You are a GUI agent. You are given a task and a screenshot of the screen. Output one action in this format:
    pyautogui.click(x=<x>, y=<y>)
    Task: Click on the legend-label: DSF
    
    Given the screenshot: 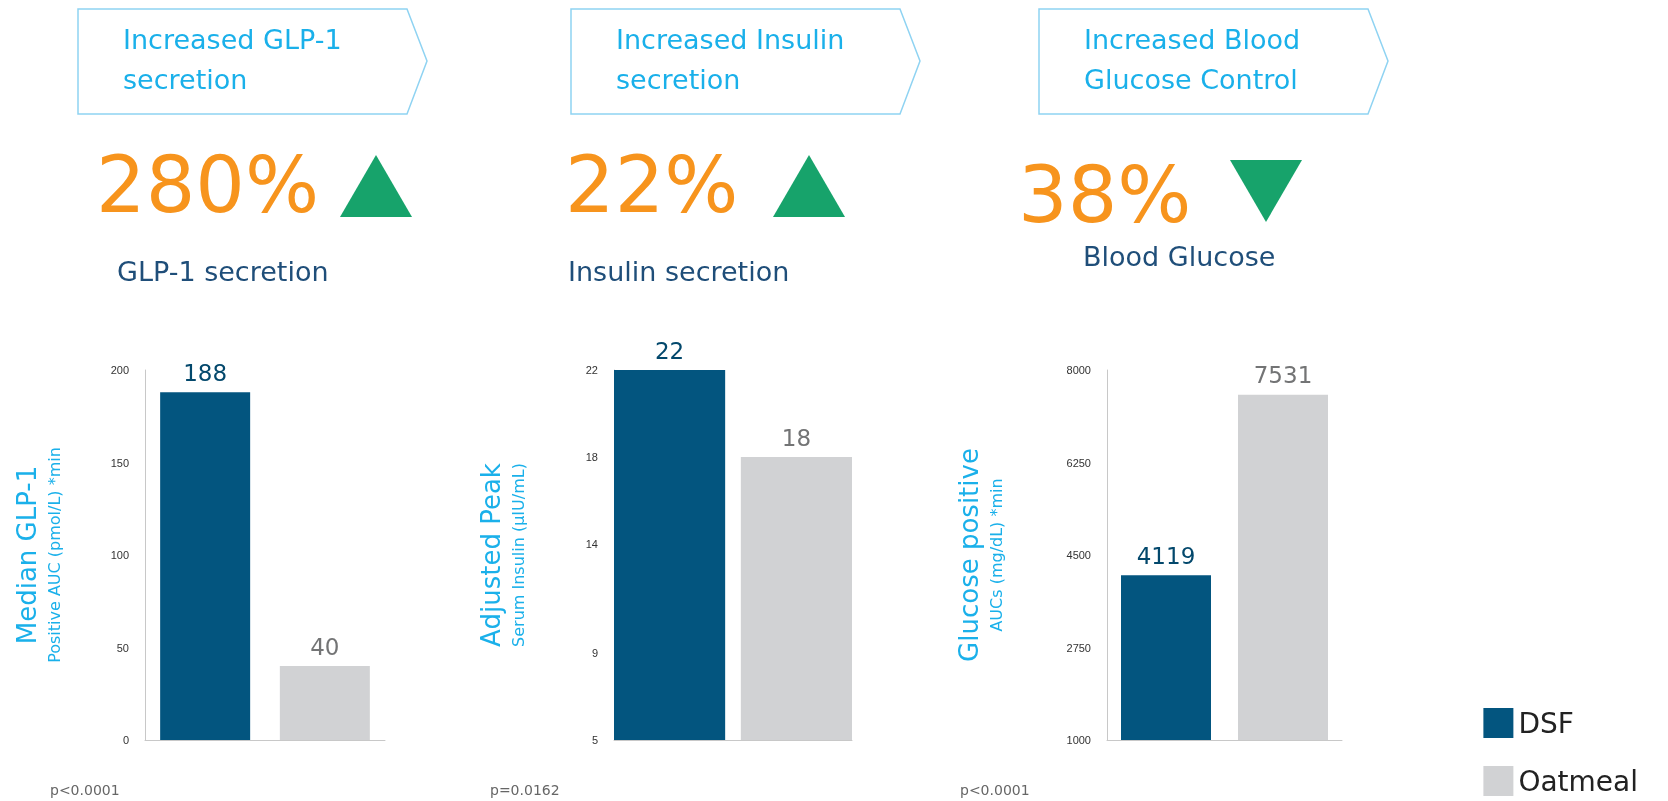 What is the action you would take?
    pyautogui.click(x=1546, y=723)
    